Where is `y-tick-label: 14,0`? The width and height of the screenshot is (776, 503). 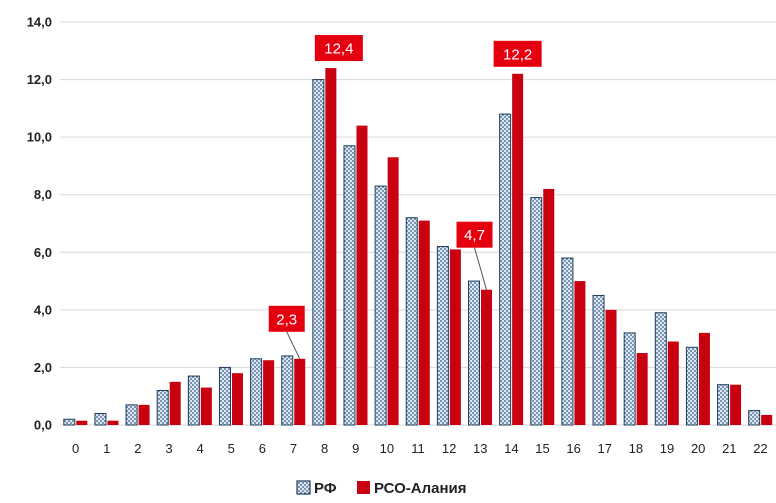
y-tick-label: 14,0 is located at coordinates (39, 22).